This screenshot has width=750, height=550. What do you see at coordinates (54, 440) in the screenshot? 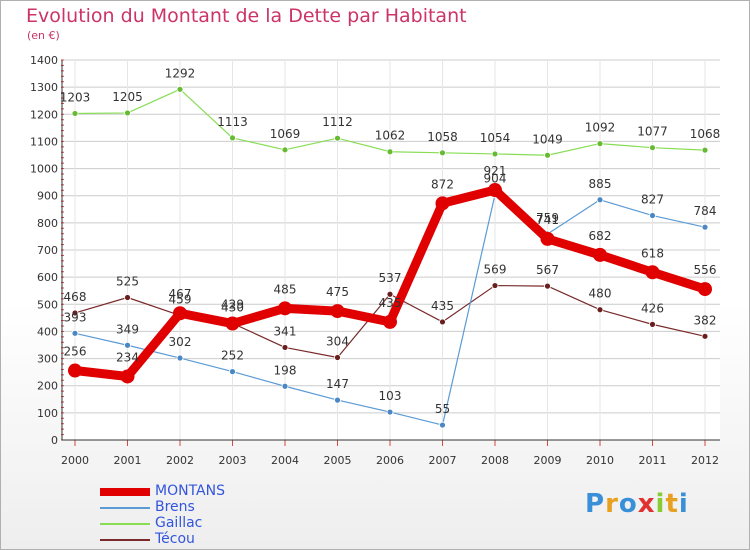
I see `y-tick-label: 0` at bounding box center [54, 440].